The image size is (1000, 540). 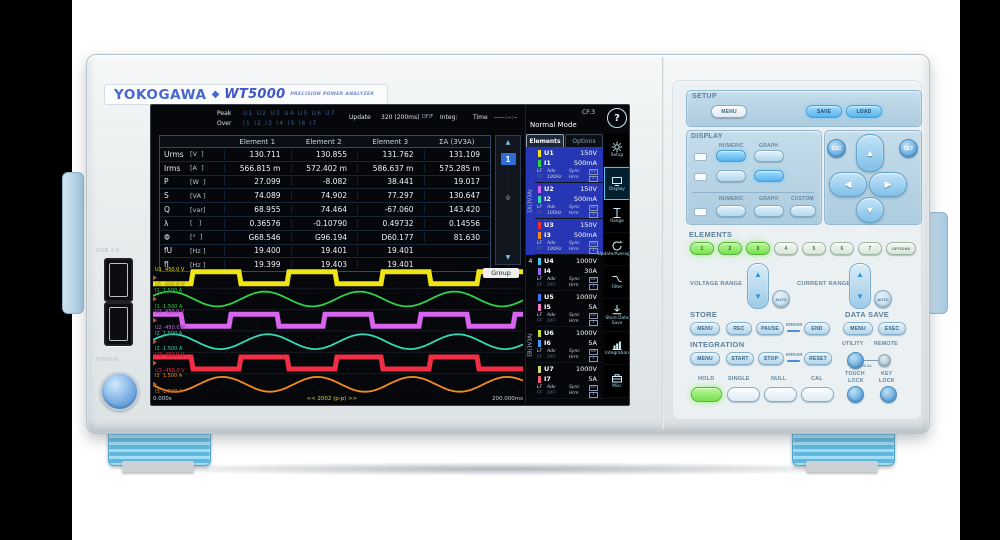 I want to click on element-group-3: U3 150V I3 500mA LF FF Adv 100Hz Sync Hrm U3 1, so click(x=569, y=237).